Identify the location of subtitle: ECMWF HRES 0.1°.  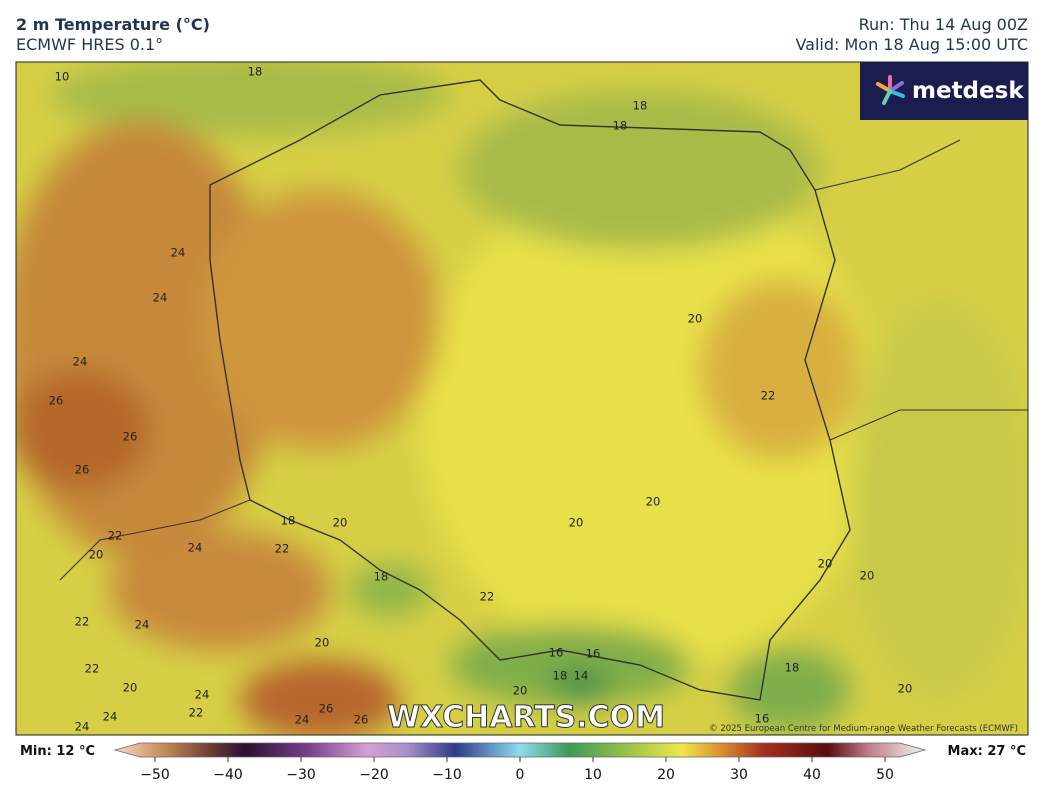
(89, 44).